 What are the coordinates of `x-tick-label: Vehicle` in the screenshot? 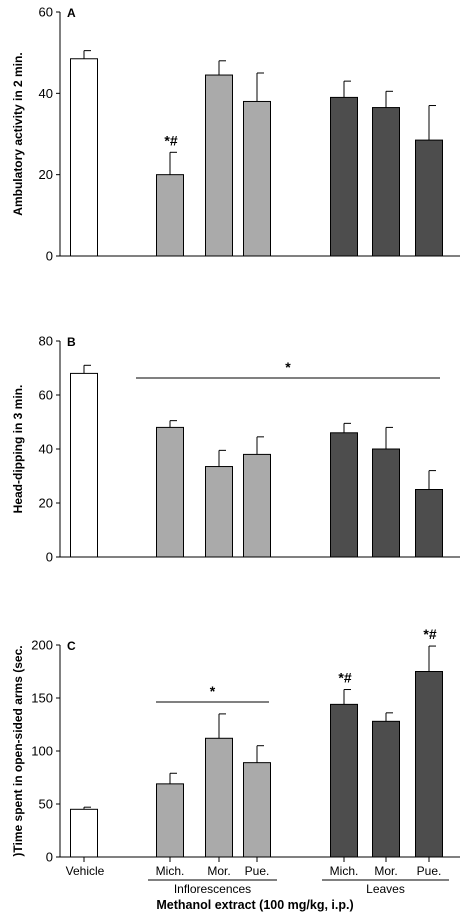 It's located at (85, 871).